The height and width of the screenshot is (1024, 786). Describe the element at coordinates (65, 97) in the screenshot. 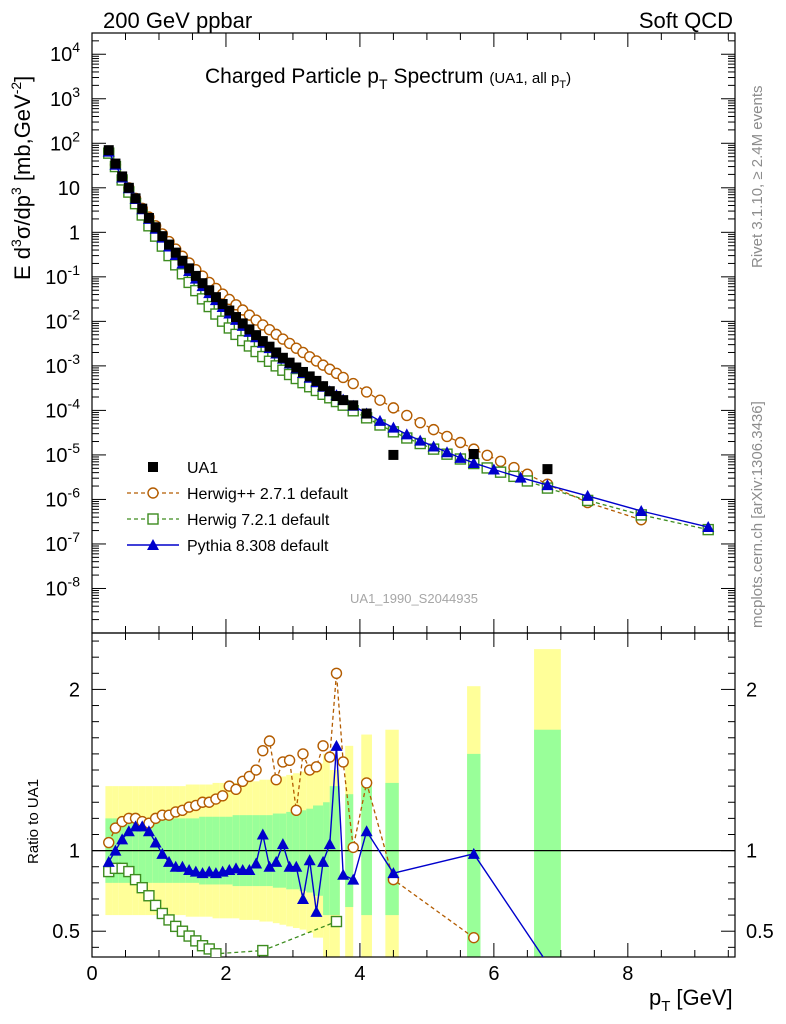

I see `main-ytick-label: 10³` at that location.